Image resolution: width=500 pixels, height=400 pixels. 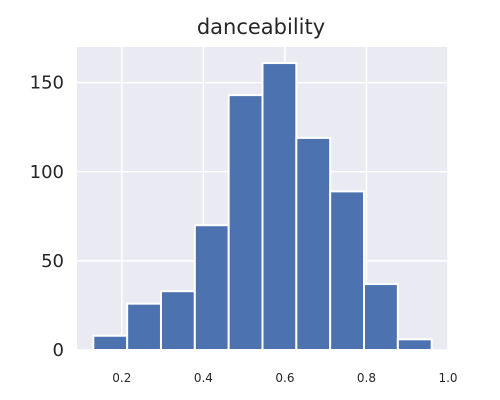 I want to click on y-tick-label-1: 50, so click(x=52, y=261).